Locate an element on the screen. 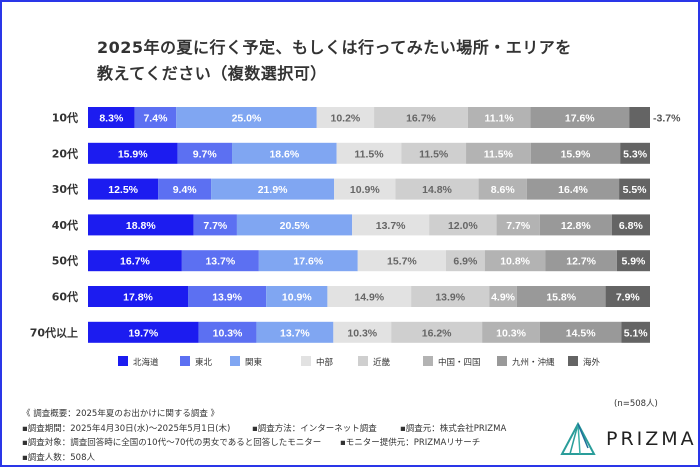 This screenshot has height=467, width=700. data-label: 5.1% is located at coordinates (636, 333).